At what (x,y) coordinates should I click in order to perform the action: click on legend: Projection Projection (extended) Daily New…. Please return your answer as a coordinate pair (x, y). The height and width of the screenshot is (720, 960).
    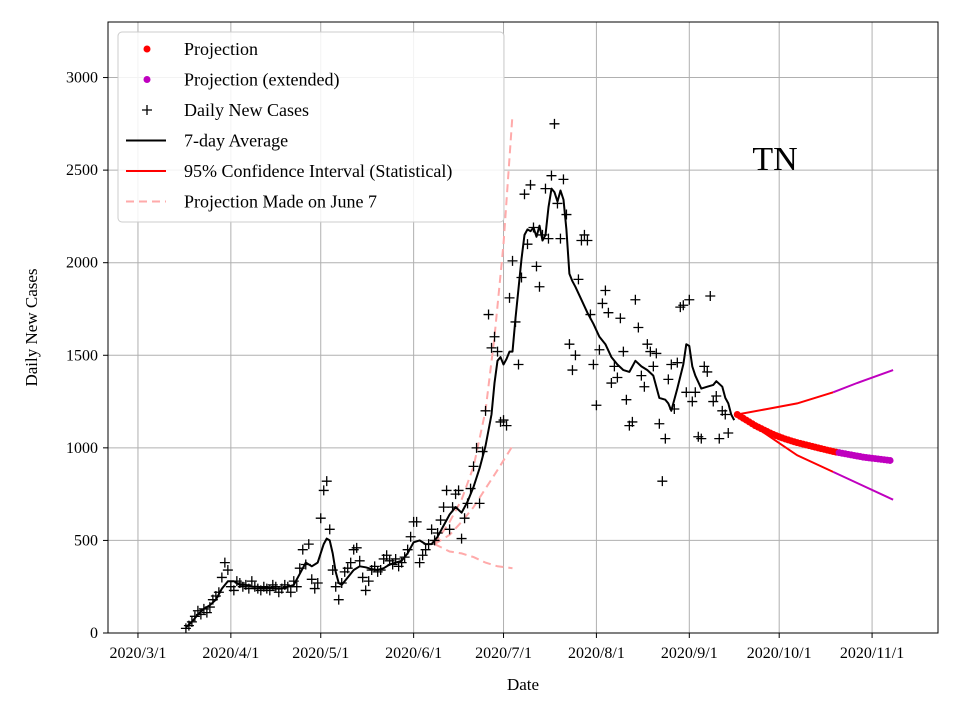
    Looking at the image, I should click on (311, 127).